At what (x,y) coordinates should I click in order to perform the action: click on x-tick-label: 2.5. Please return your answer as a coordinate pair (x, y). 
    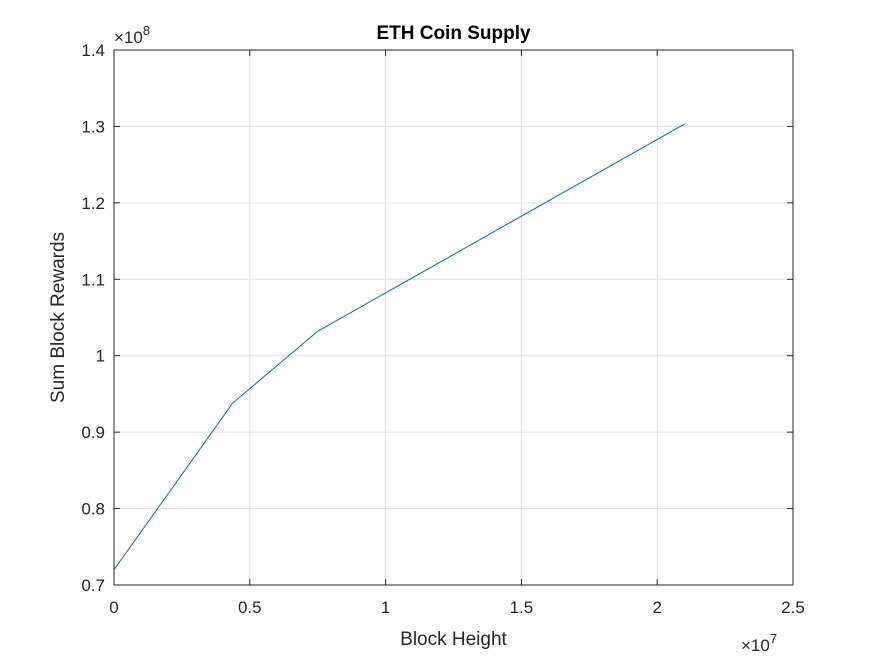
    Looking at the image, I should click on (793, 607).